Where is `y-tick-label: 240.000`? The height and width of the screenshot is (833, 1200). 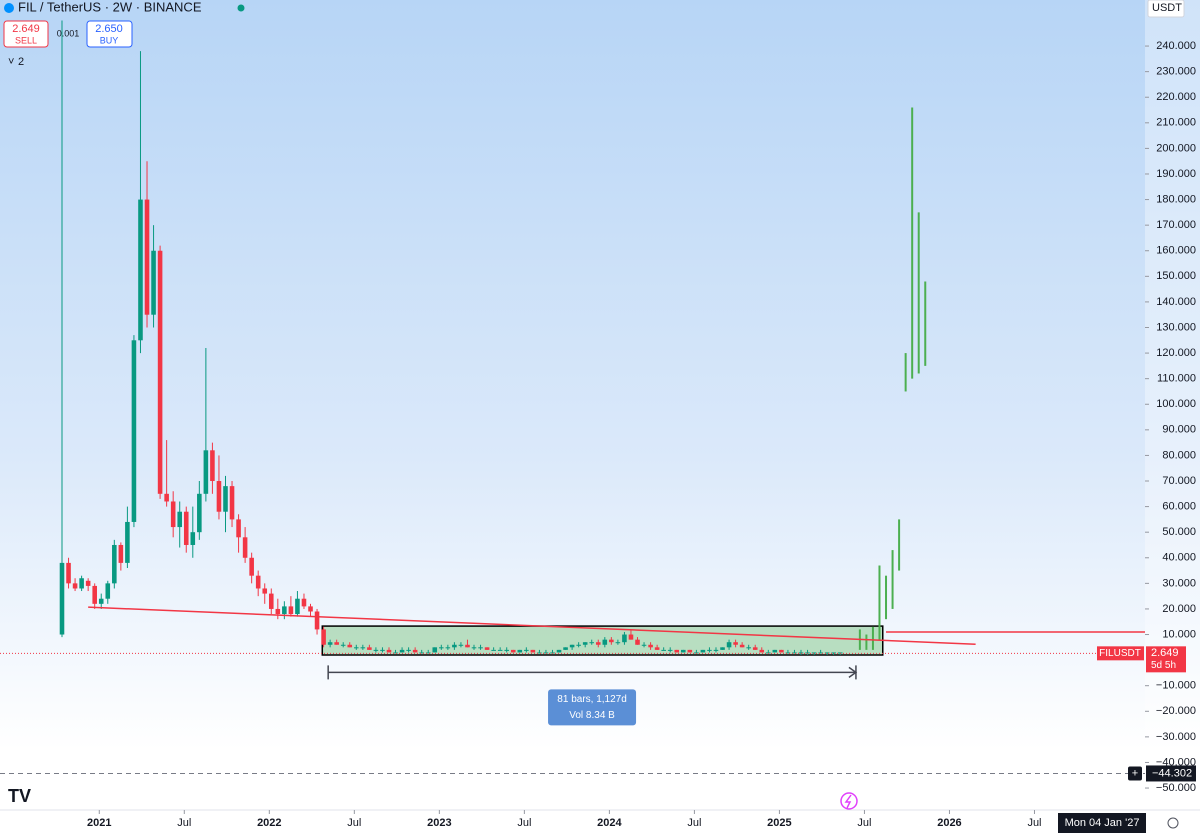 y-tick-label: 240.000 is located at coordinates (1176, 46).